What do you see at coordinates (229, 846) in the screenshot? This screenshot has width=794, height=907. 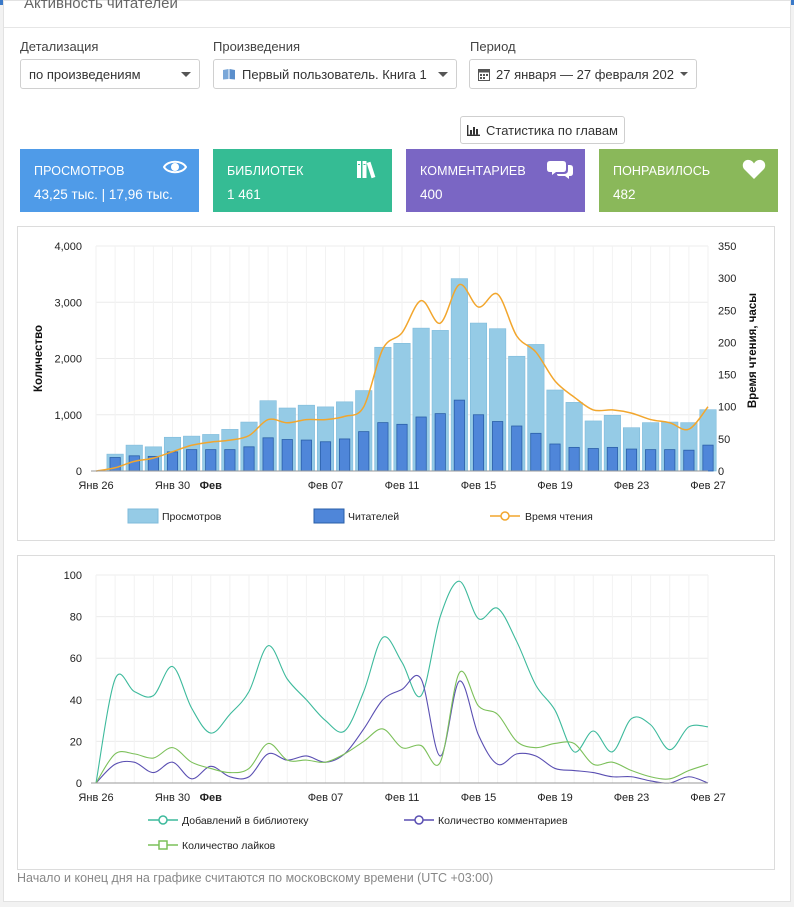 I see `legend-label-2: Количество лайков` at bounding box center [229, 846].